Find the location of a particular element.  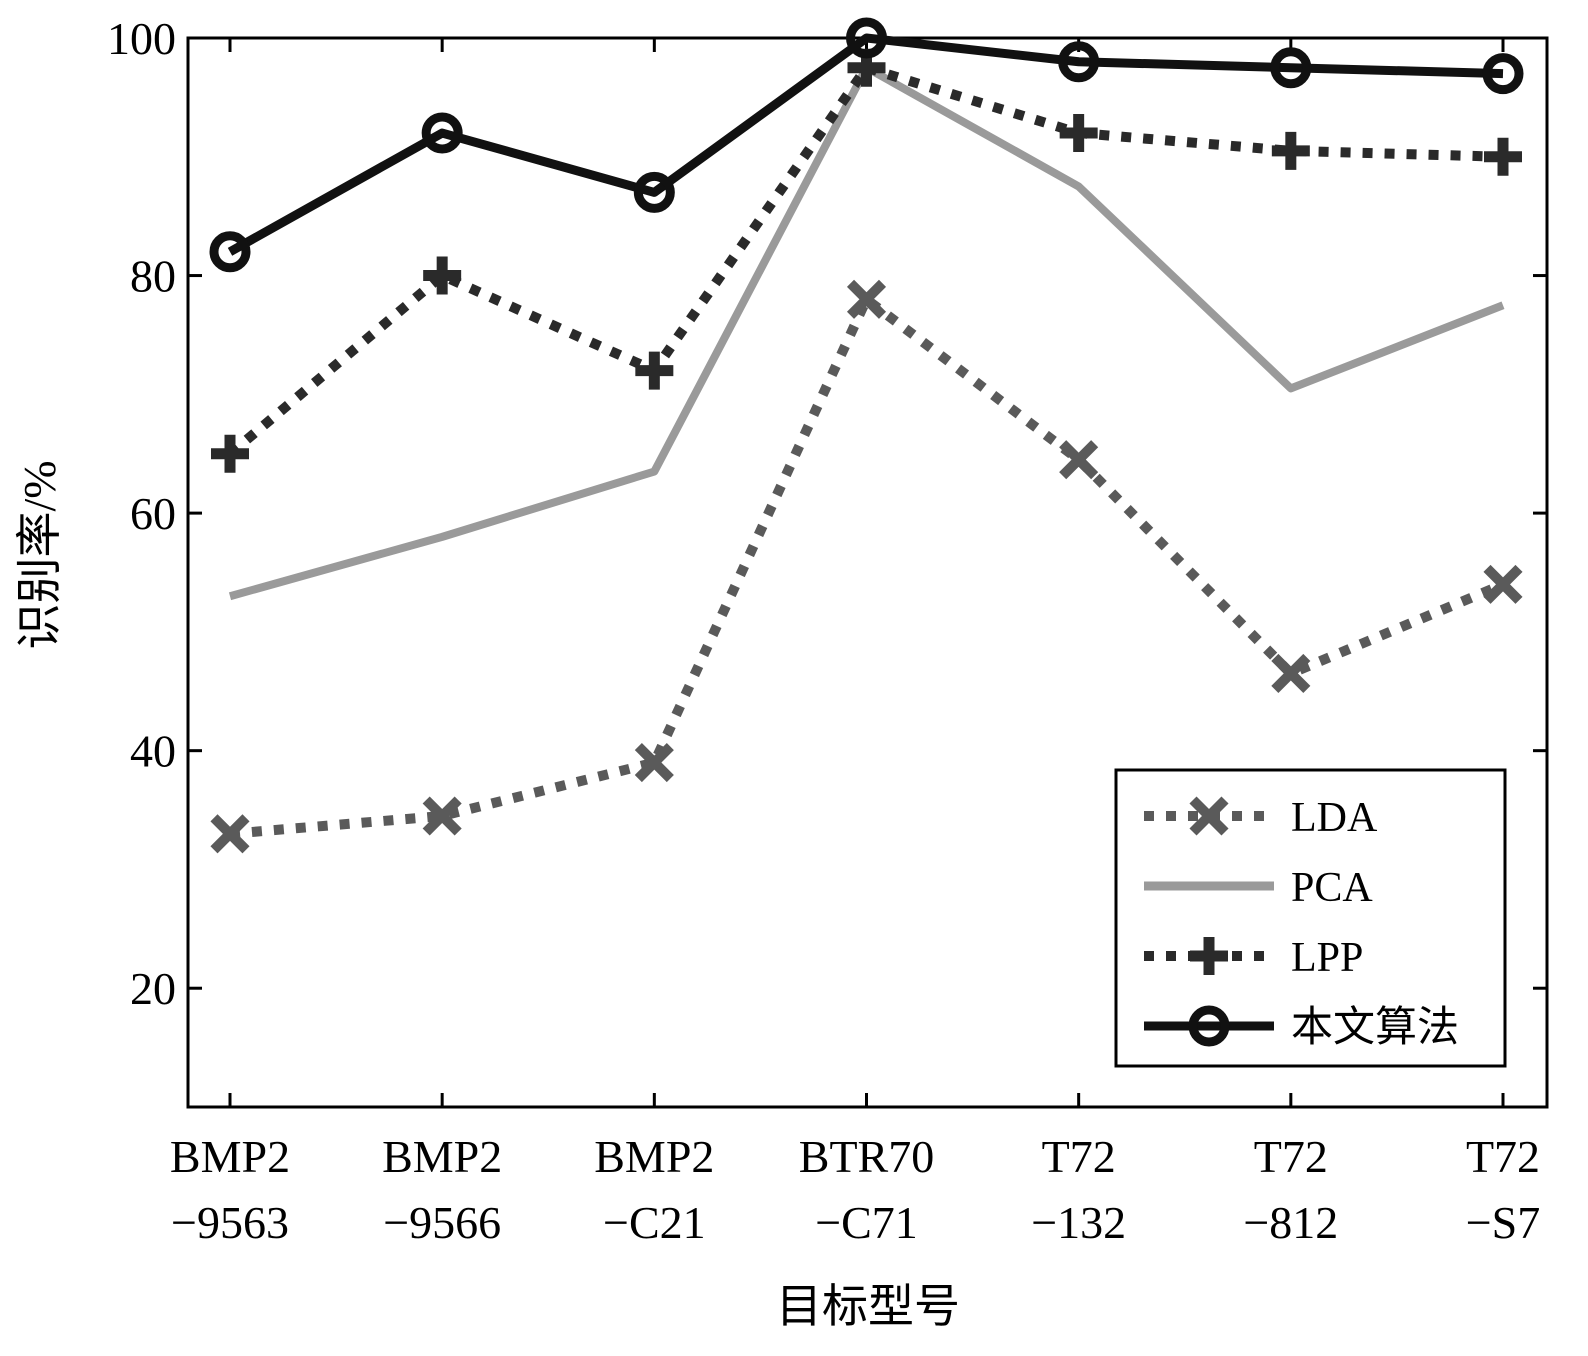

x-tick-label-line2: −9566 is located at coordinates (442, 1222).